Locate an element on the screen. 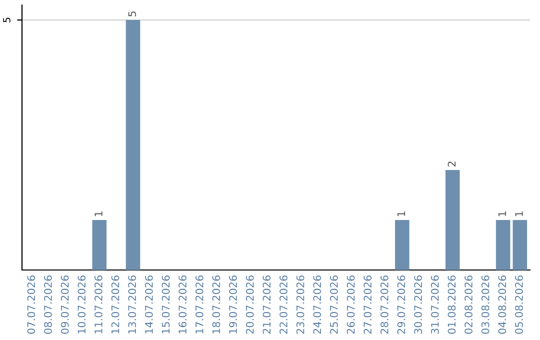 This screenshot has width=540, height=340. x-tick-label: 08.07.2026 is located at coordinates (48, 305).